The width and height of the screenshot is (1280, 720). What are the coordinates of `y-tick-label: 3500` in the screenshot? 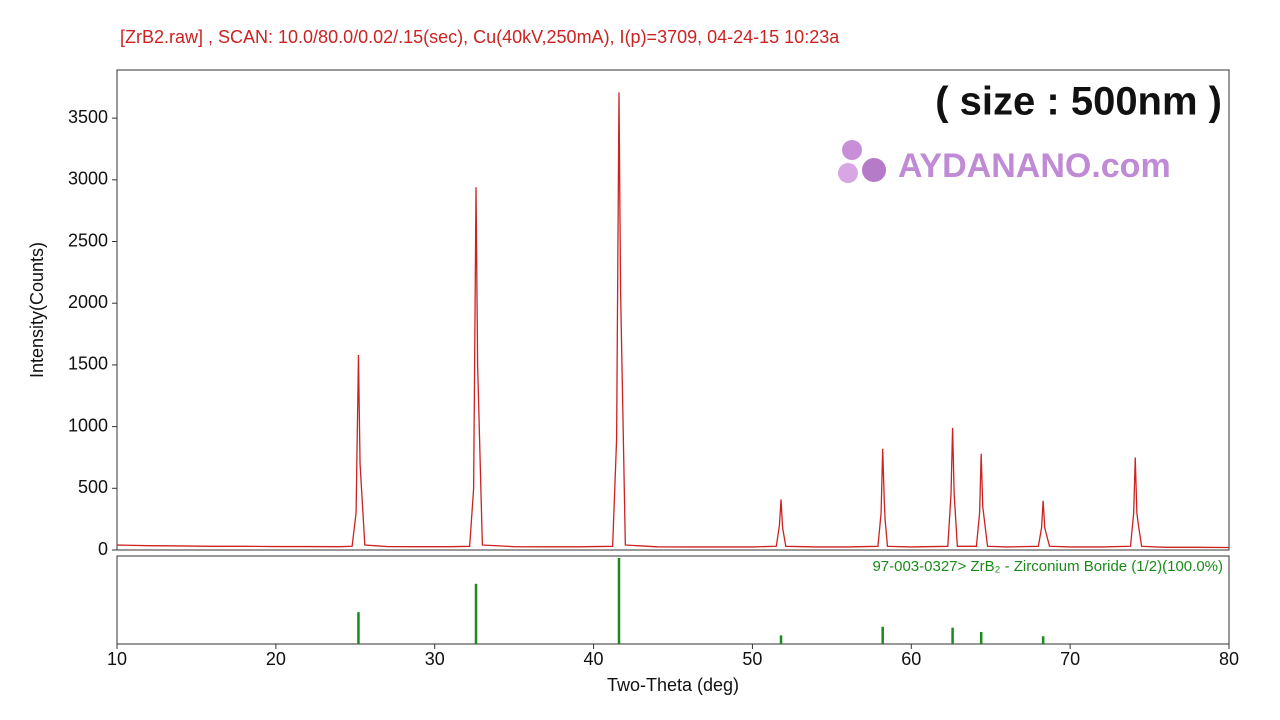 It's located at (88, 117).